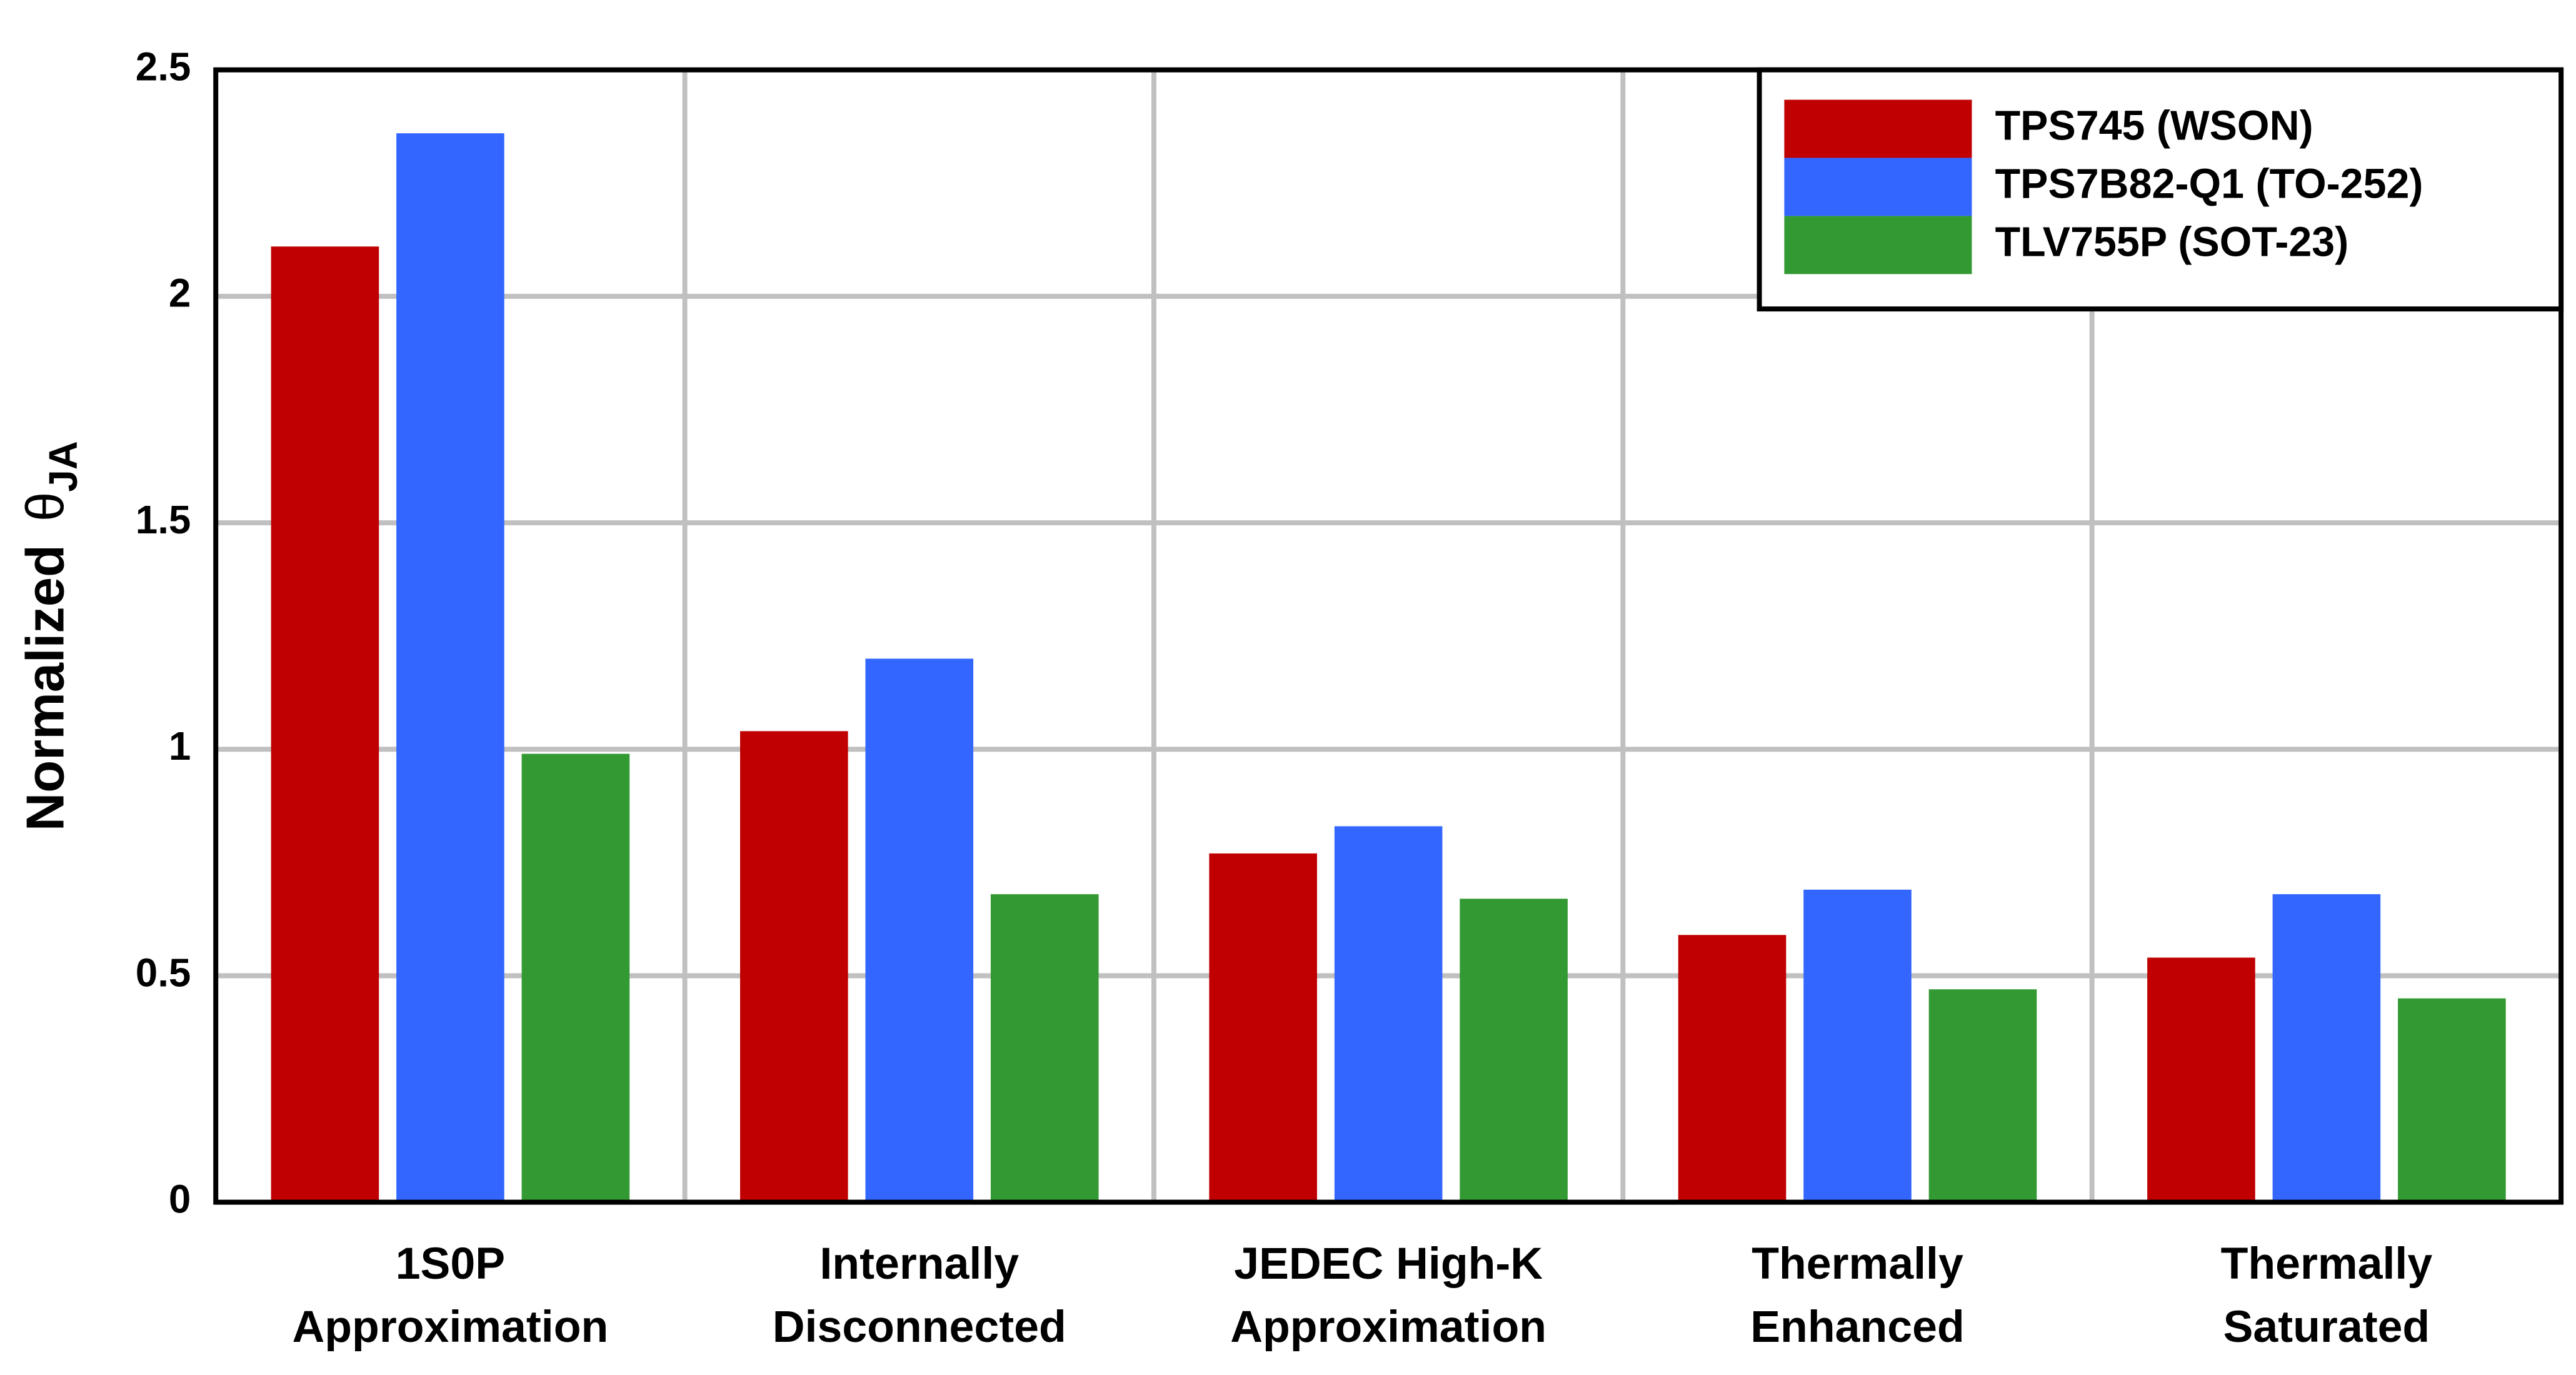  What do you see at coordinates (2326, 1327) in the screenshot?
I see `x-tick-label-line: Saturated` at bounding box center [2326, 1327].